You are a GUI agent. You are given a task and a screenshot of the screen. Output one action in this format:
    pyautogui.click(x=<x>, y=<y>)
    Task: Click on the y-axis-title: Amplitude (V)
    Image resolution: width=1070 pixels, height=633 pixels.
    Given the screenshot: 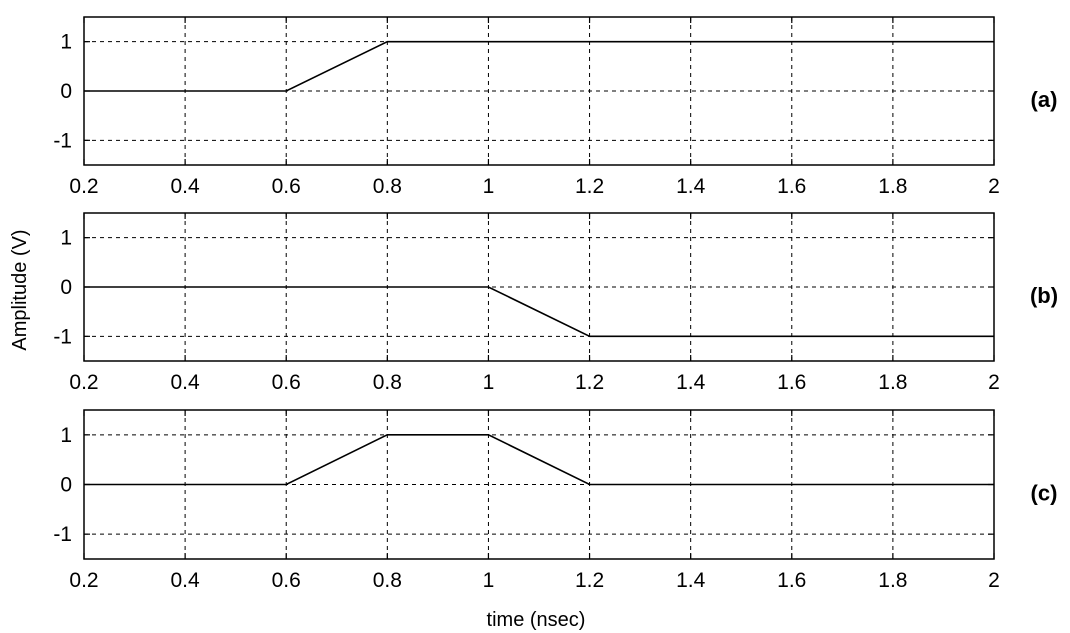 What is the action you would take?
    pyautogui.click(x=20, y=289)
    